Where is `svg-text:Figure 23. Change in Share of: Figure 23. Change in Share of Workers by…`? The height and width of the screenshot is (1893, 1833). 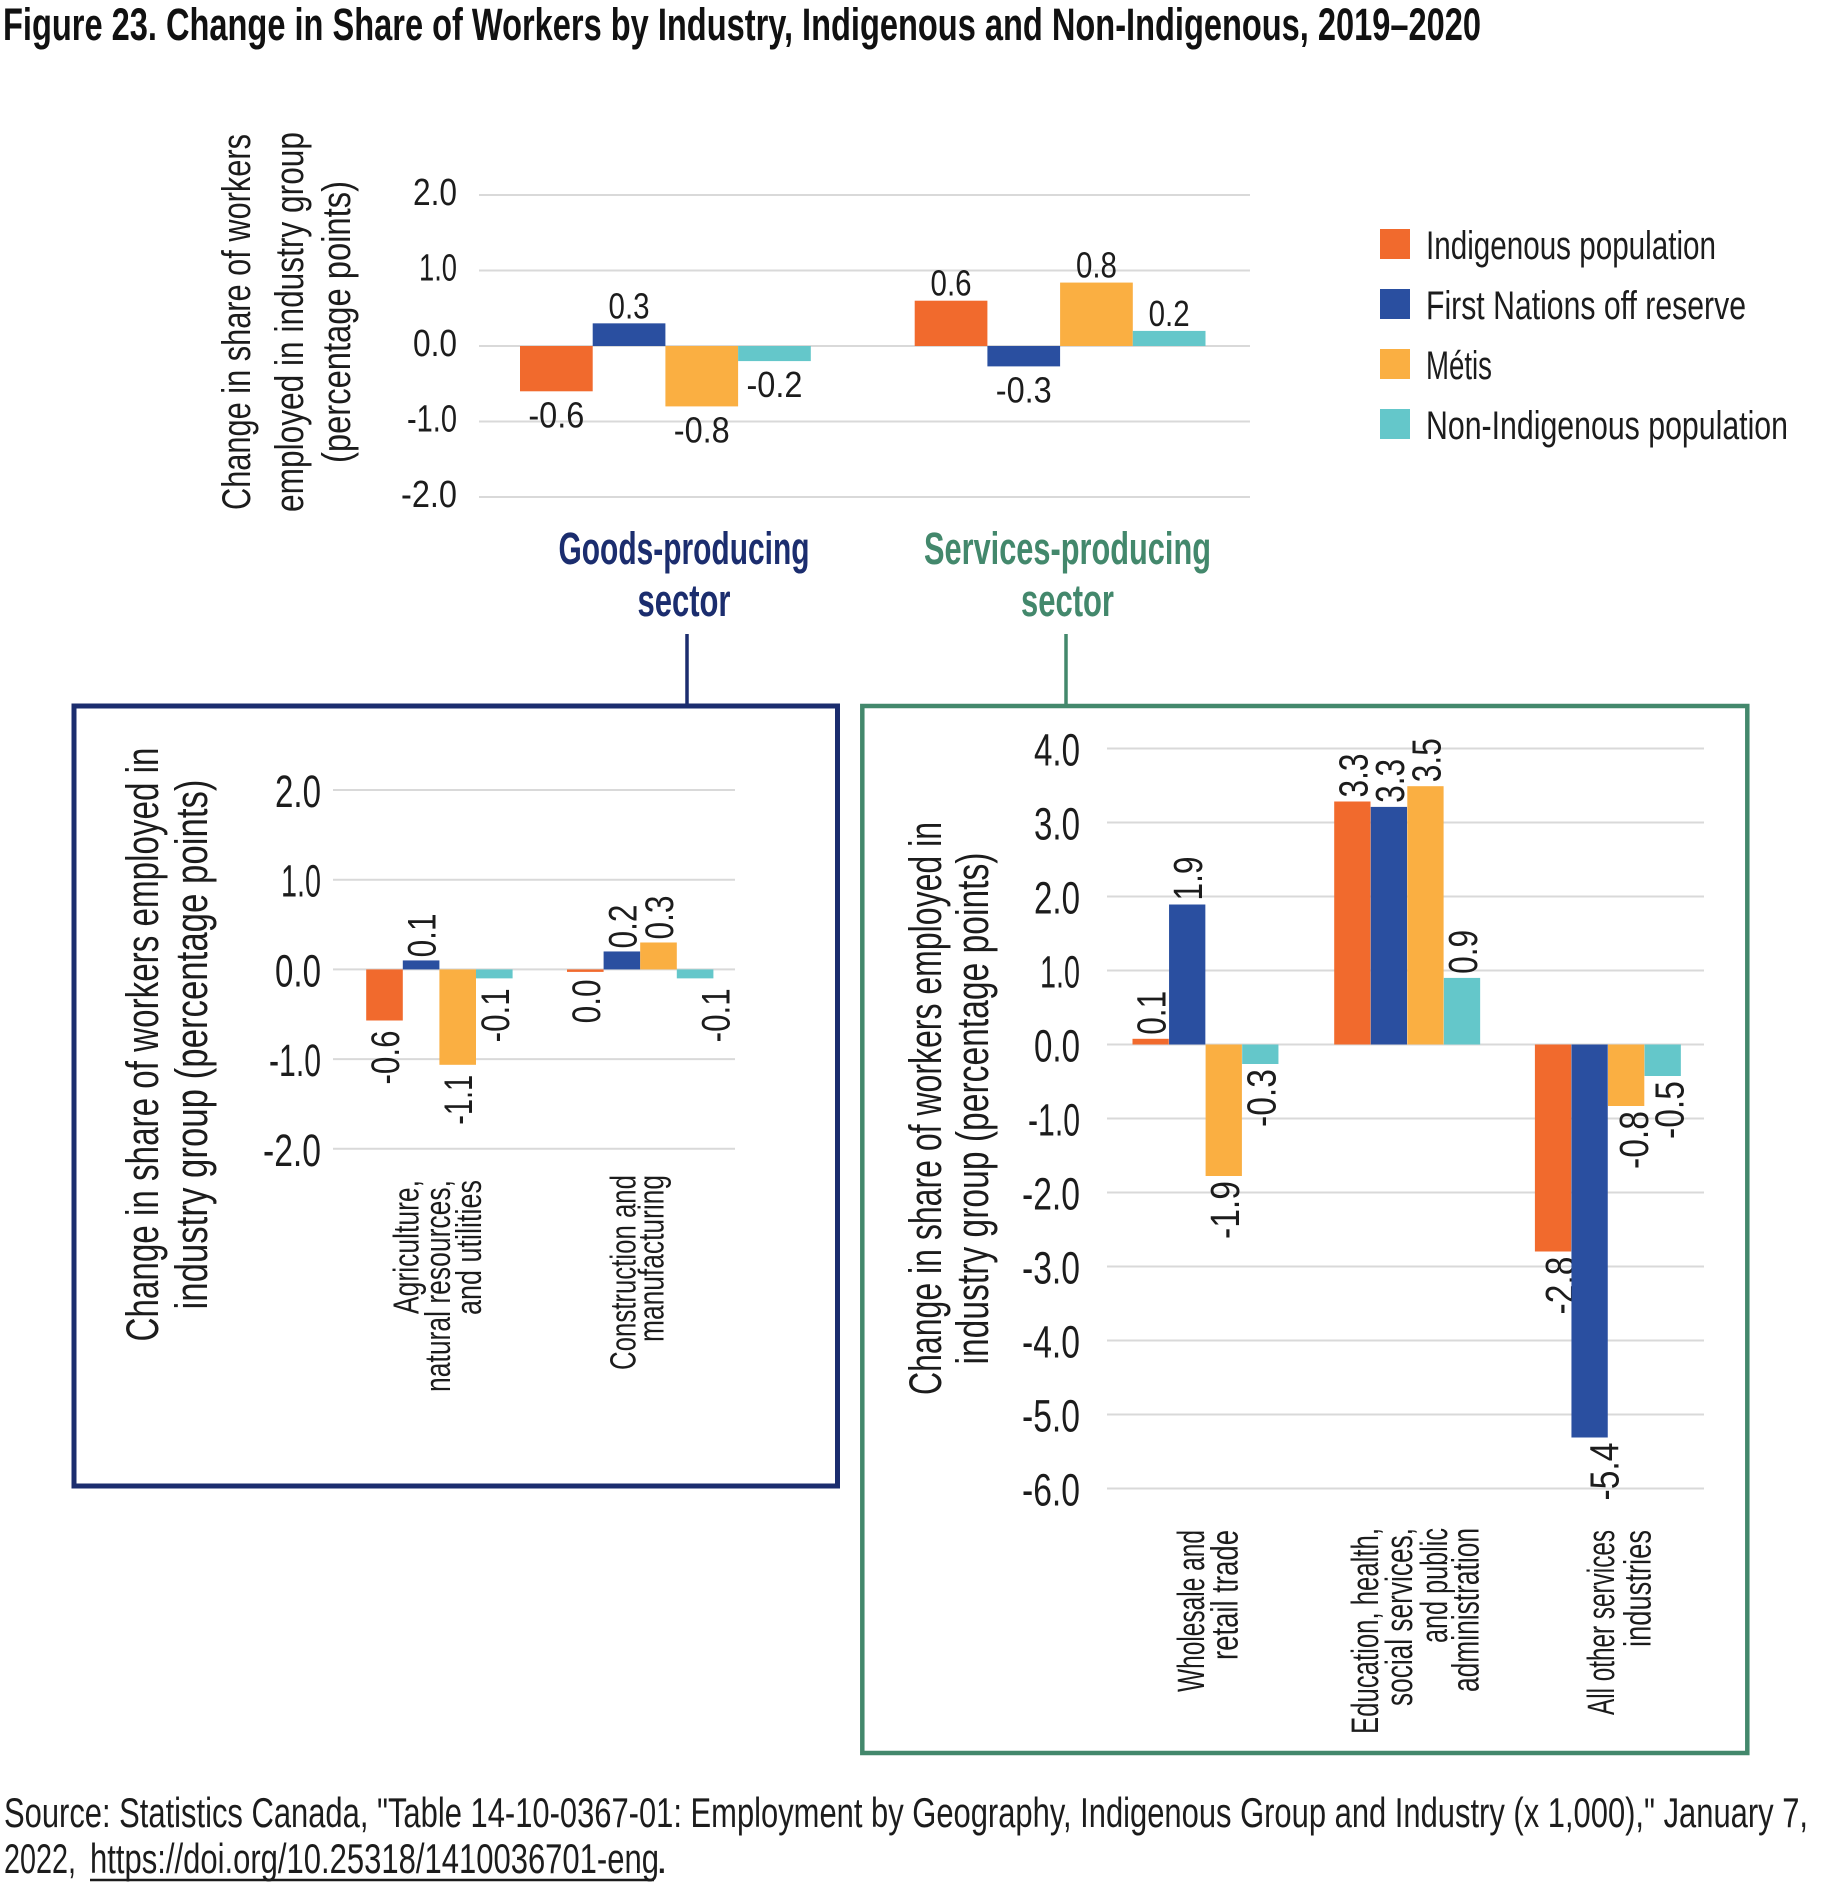
svg-text:Figure 23. Change in Share of: Figure 23. Change in Share of Workers by… is located at coordinates (742, 25).